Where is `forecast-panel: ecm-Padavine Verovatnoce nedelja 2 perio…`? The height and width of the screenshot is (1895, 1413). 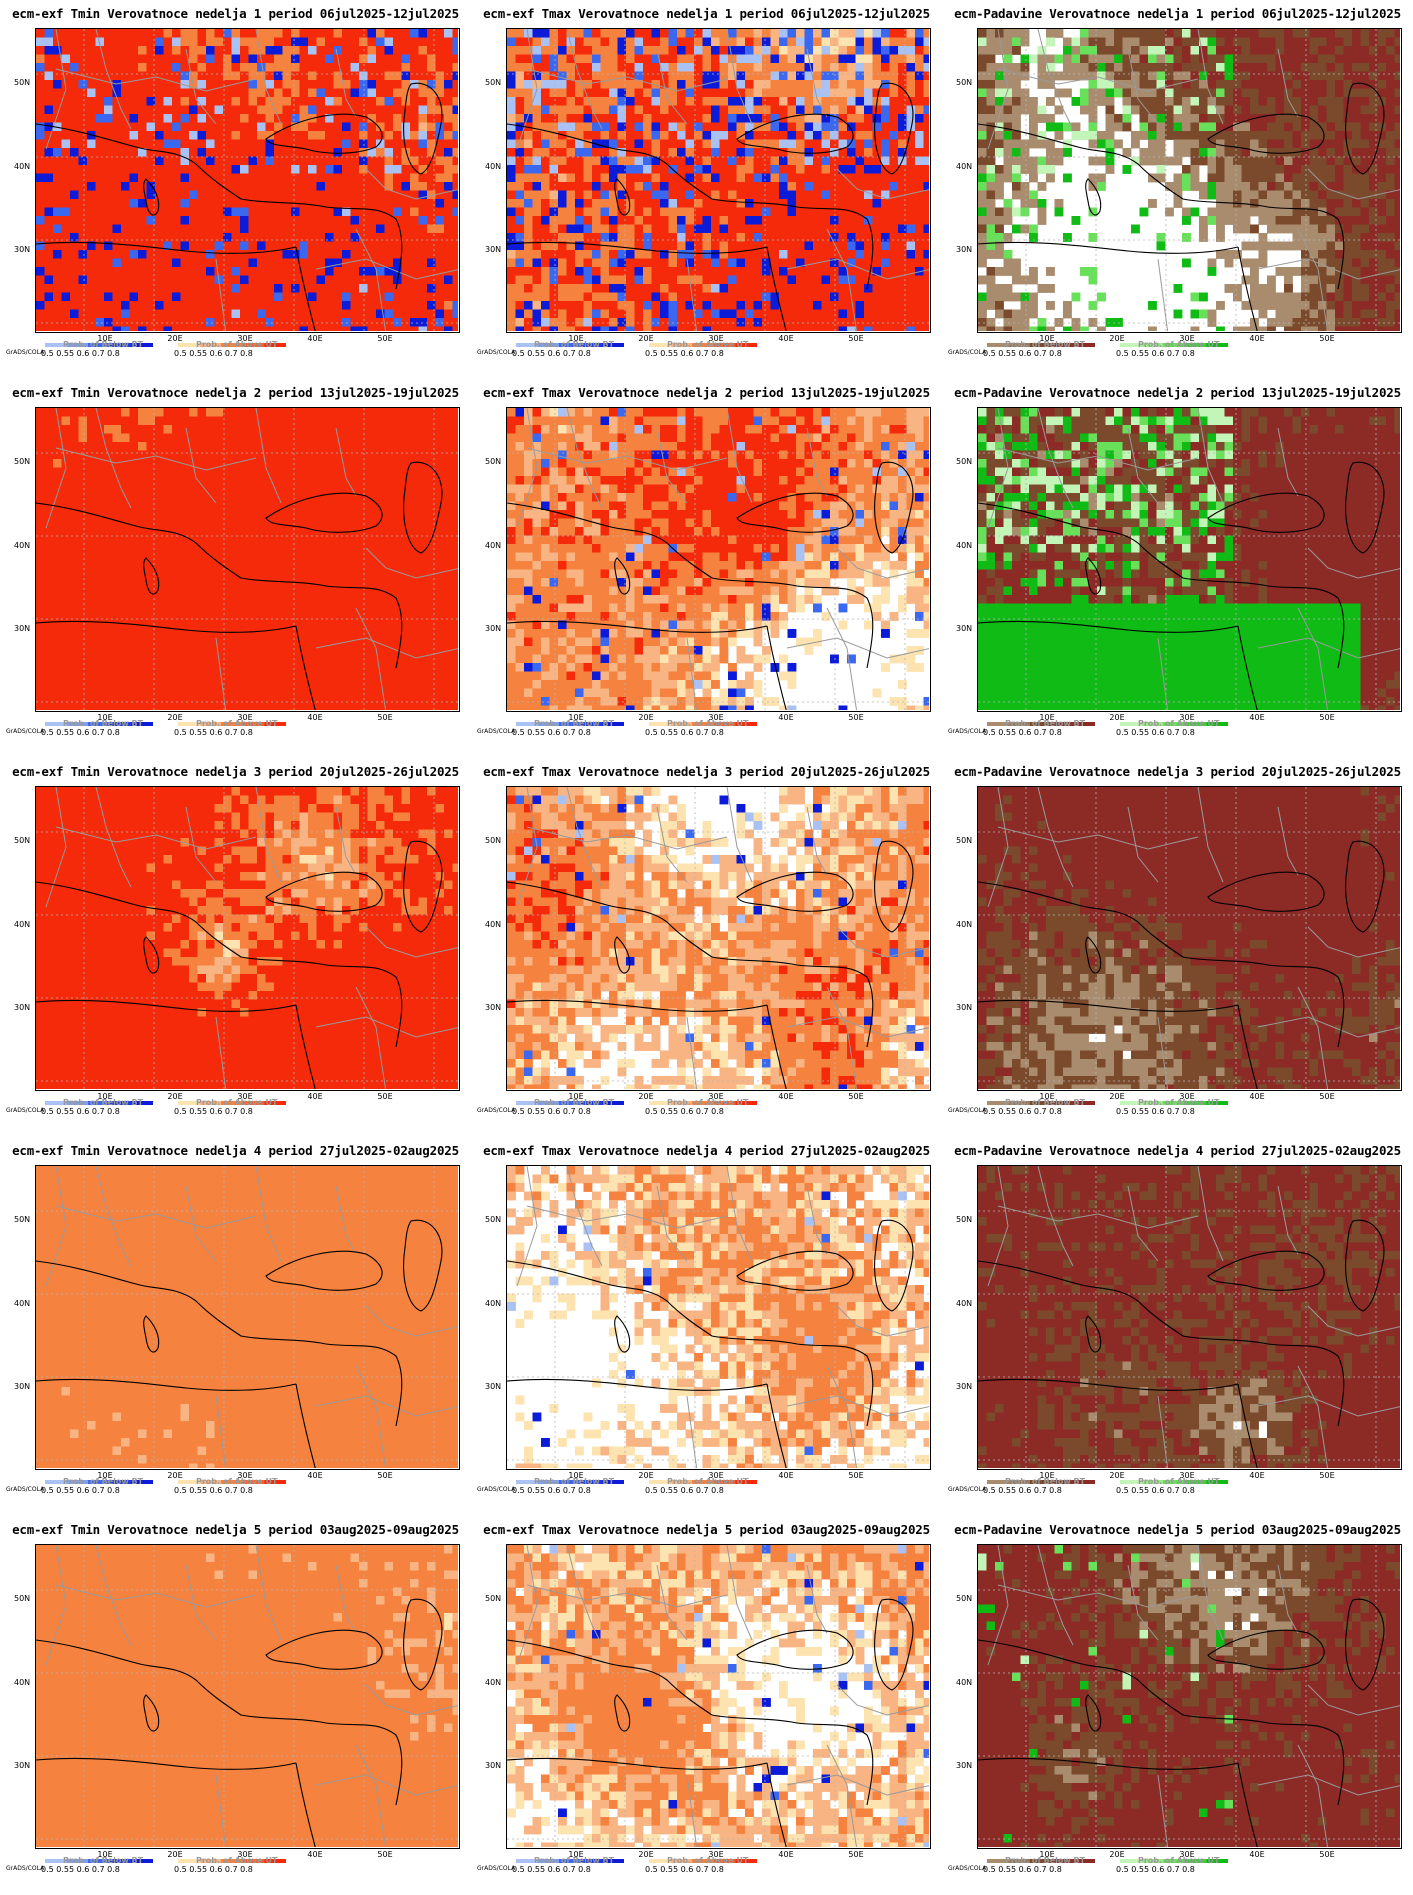
forecast-panel: ecm-Padavine Verovatnoce nedelja 2 perio… is located at coordinates (1177, 568).